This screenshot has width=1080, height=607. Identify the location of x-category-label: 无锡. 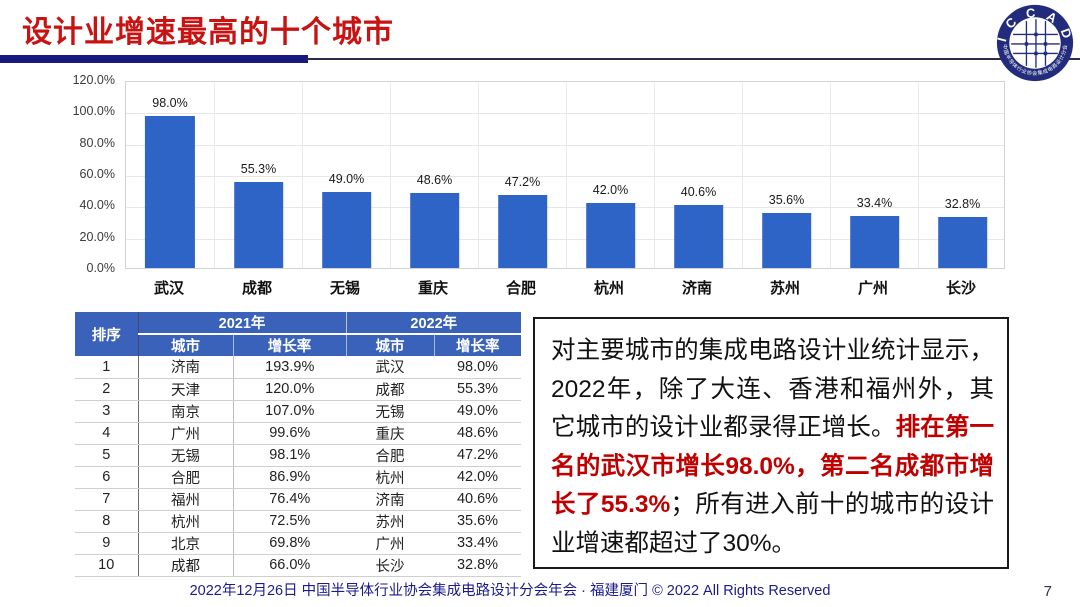
(344, 288).